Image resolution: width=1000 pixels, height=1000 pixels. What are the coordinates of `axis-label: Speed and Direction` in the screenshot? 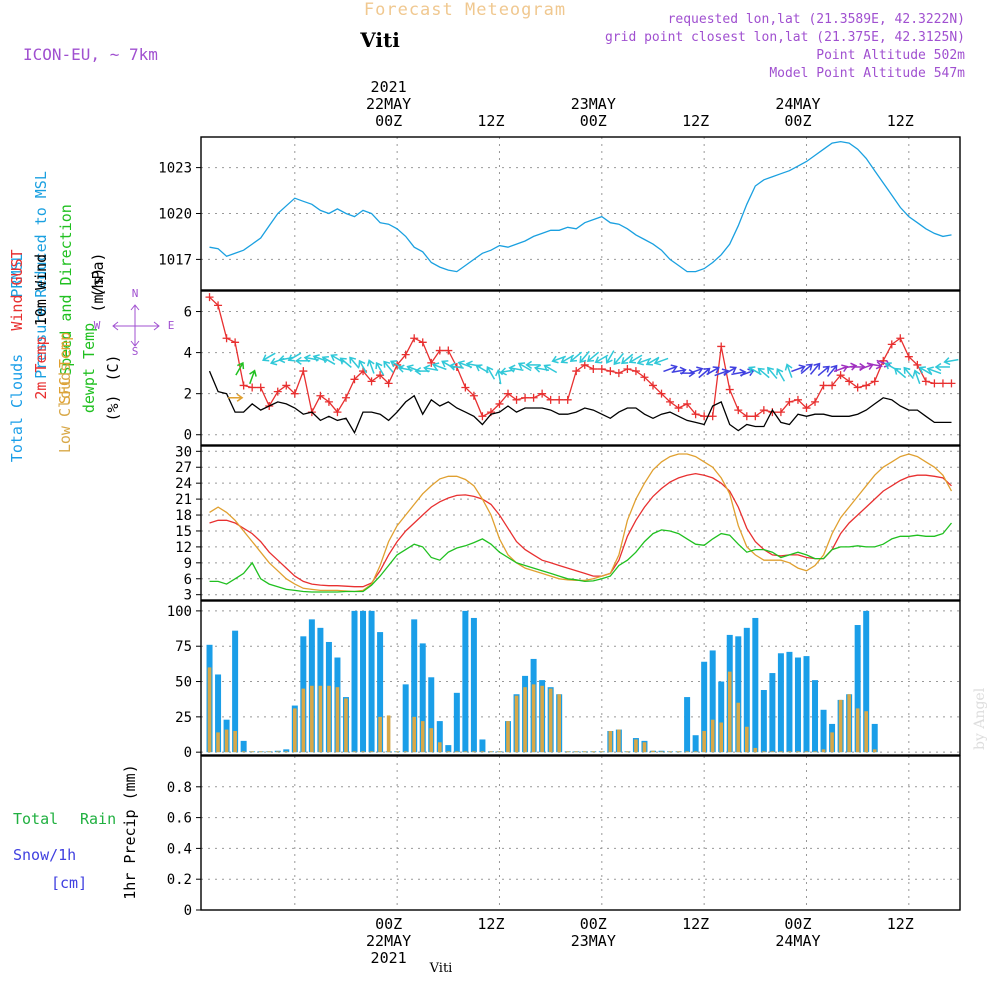 It's located at (66, 290).